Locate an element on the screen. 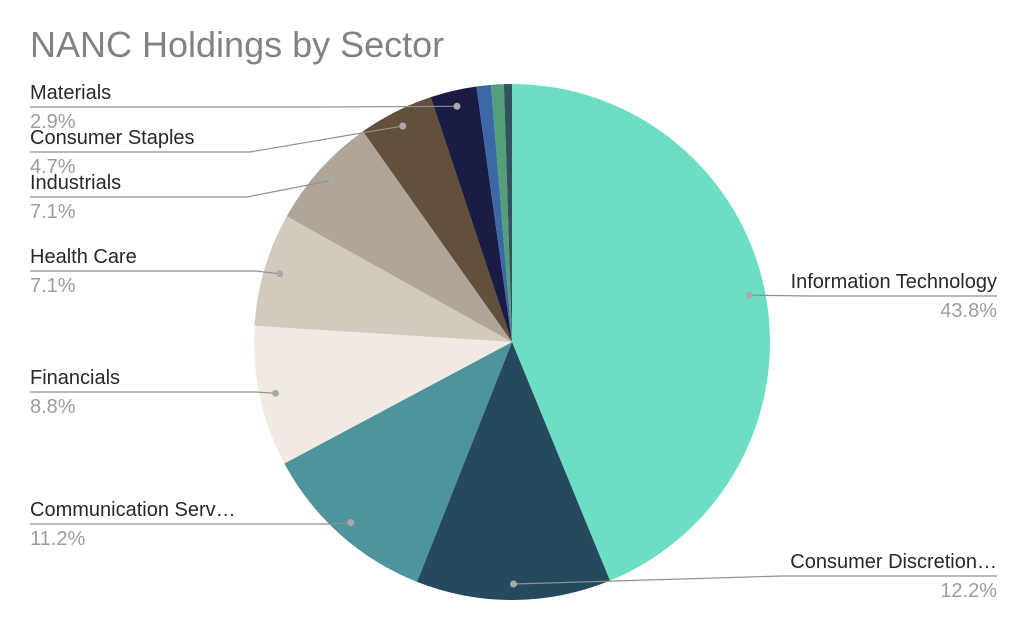  slice-pct-industrials: 7.1% is located at coordinates (53, 212).